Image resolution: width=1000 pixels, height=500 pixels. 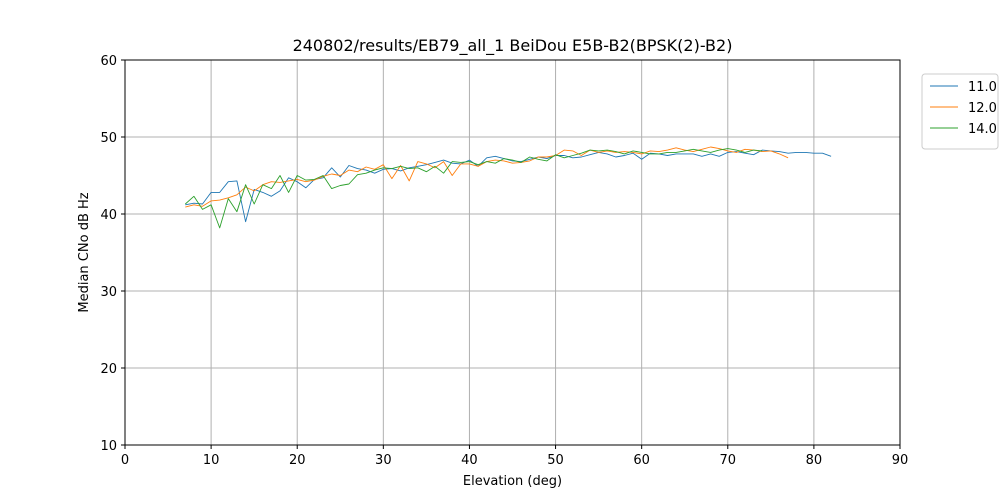 What do you see at coordinates (108, 138) in the screenshot?
I see `y-tick-label: 50` at bounding box center [108, 138].